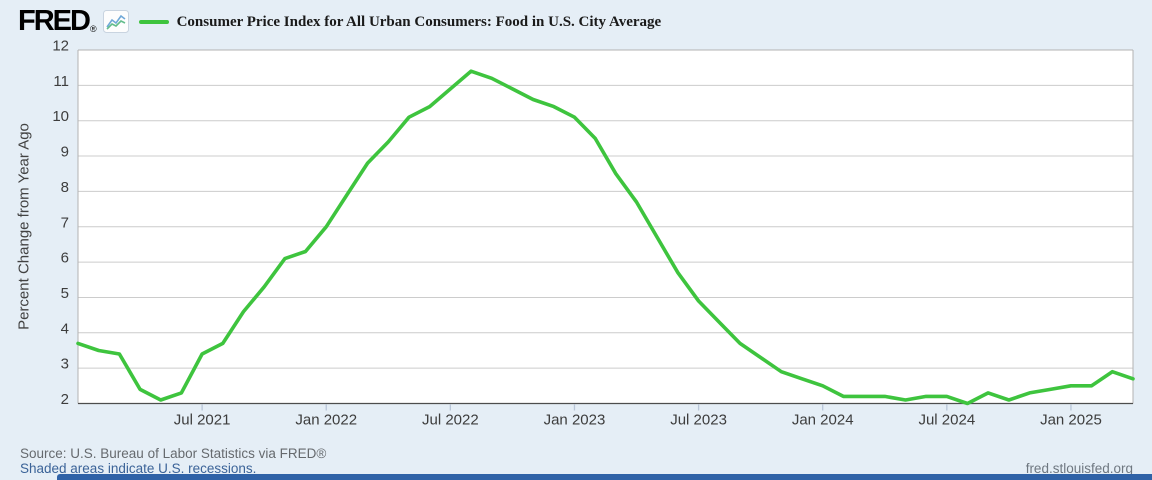 The height and width of the screenshot is (480, 1152). I want to click on y-axis-label: 3, so click(65, 364).